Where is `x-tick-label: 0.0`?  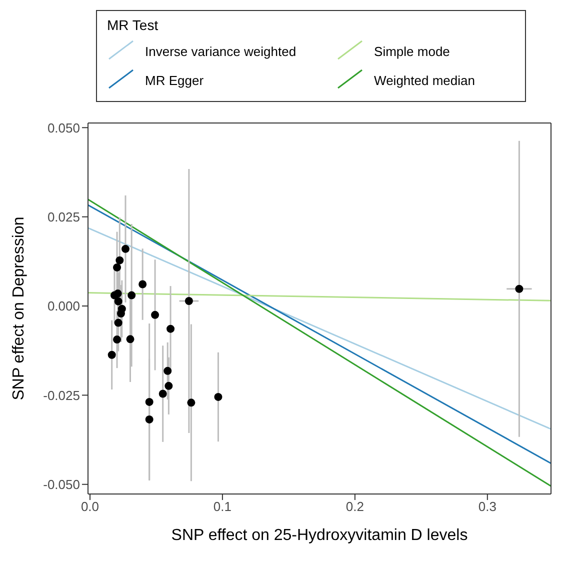
x-tick-label: 0.0 is located at coordinates (90, 506).